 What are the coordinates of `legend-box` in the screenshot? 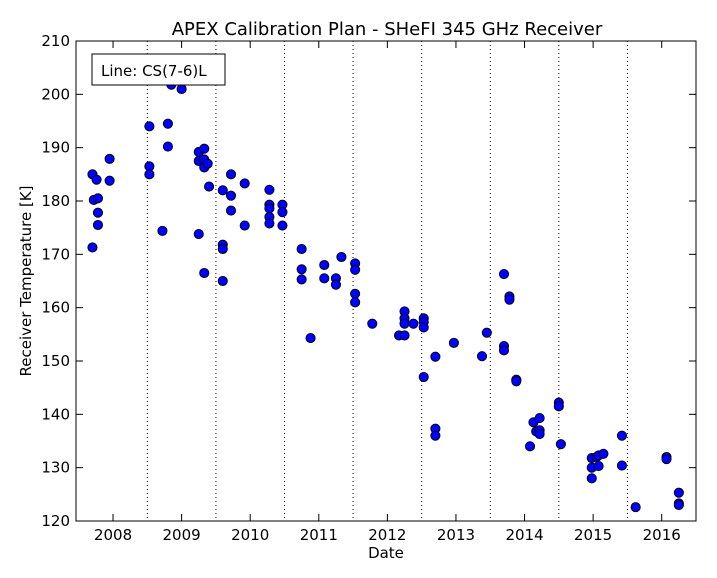 It's located at (158, 69).